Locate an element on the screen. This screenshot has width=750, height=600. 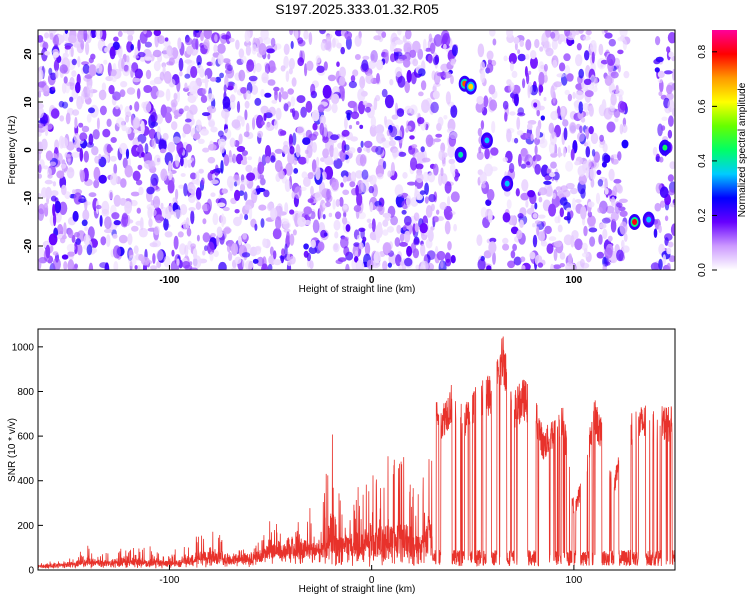
snr-y-tick-label: 600 is located at coordinates (25, 437).